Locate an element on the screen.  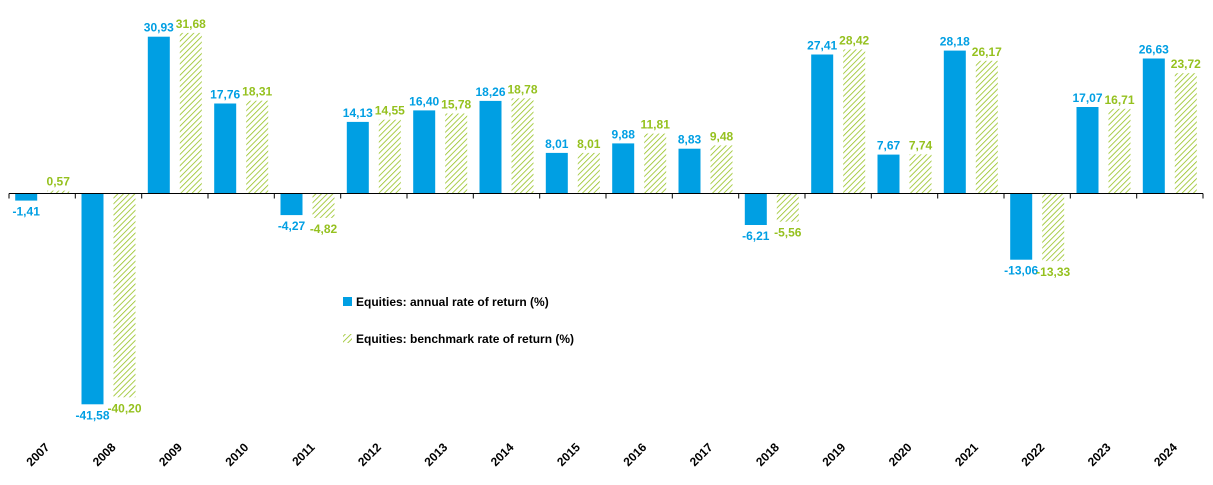
data-label-annual-2015: 8,01 is located at coordinates (557, 144).